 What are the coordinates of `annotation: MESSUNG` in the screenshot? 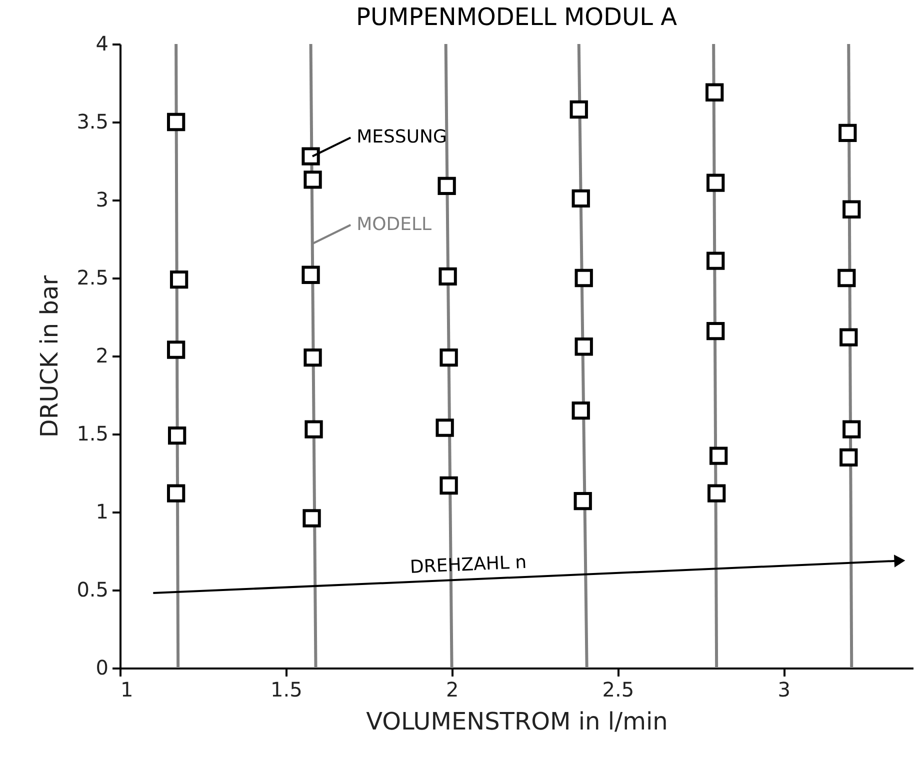 It's located at (401, 137).